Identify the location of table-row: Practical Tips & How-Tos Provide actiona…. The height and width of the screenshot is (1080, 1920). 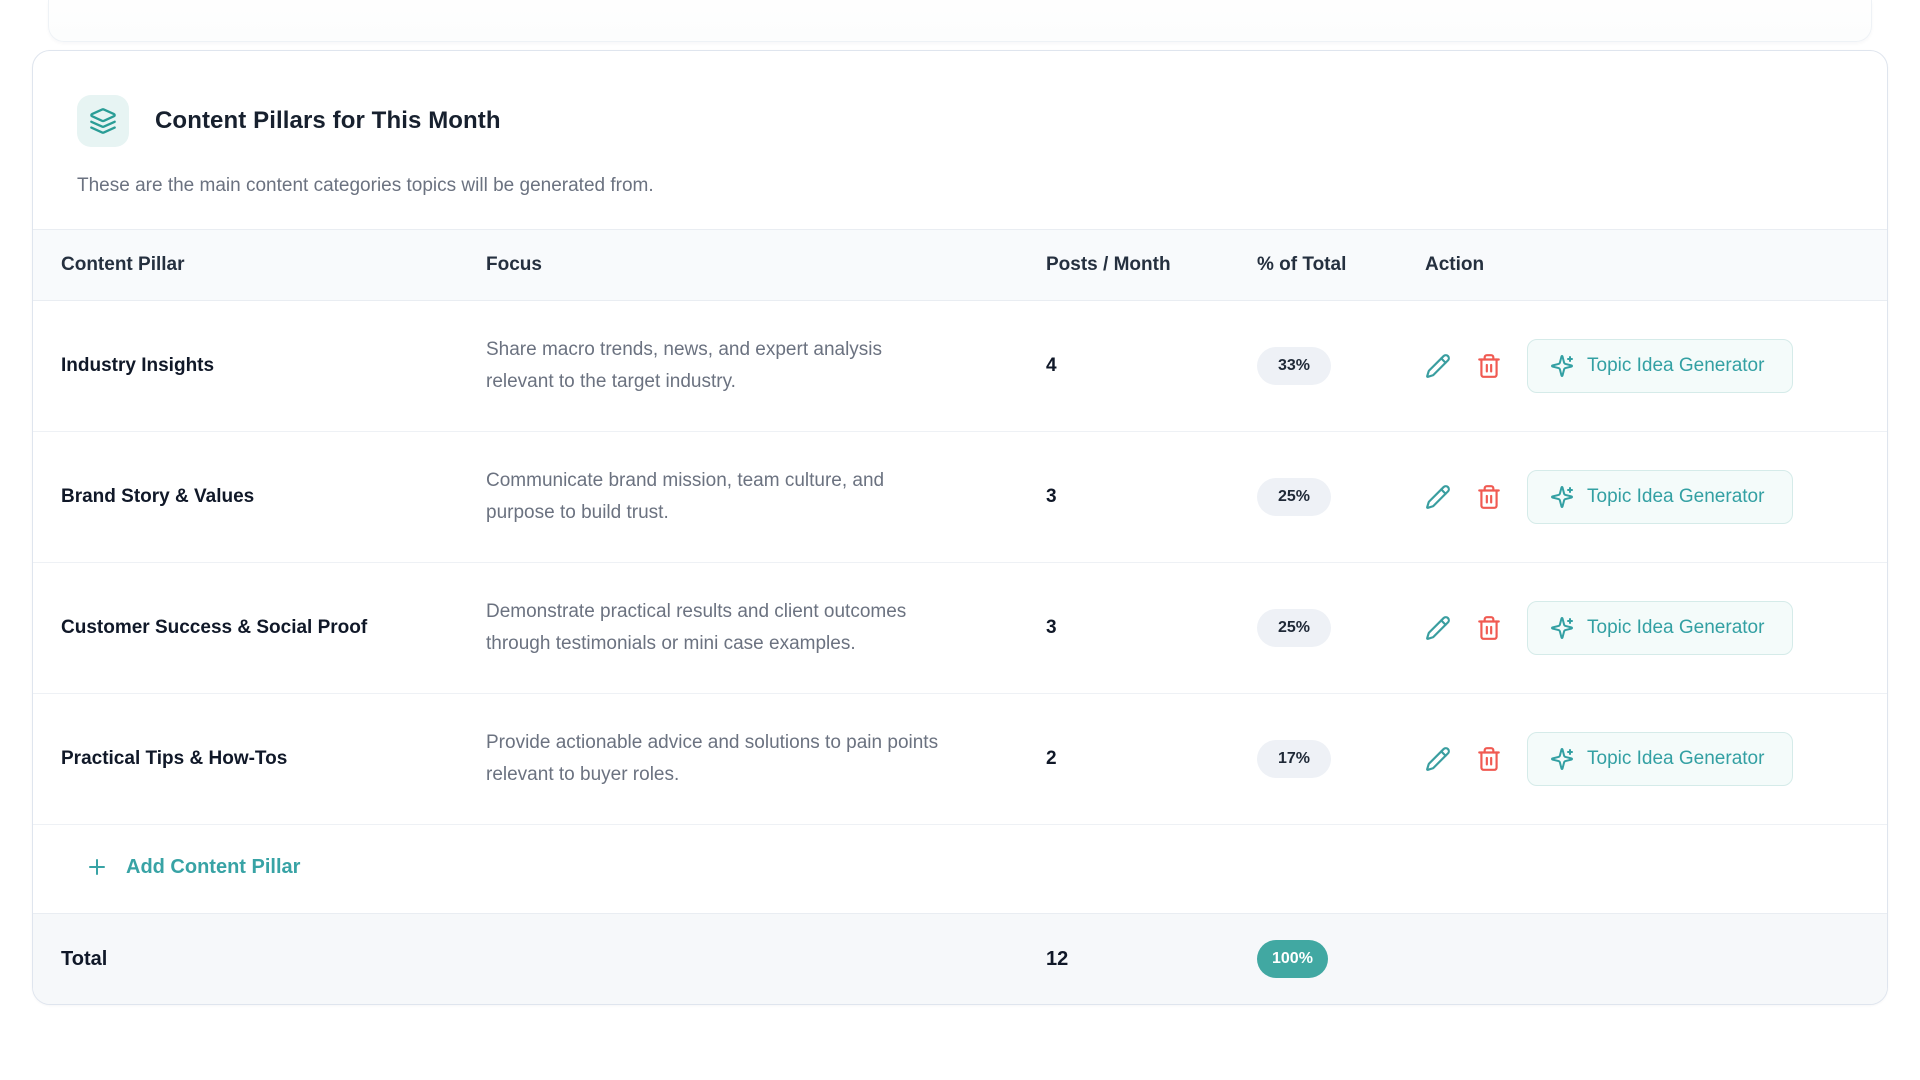
(960, 759).